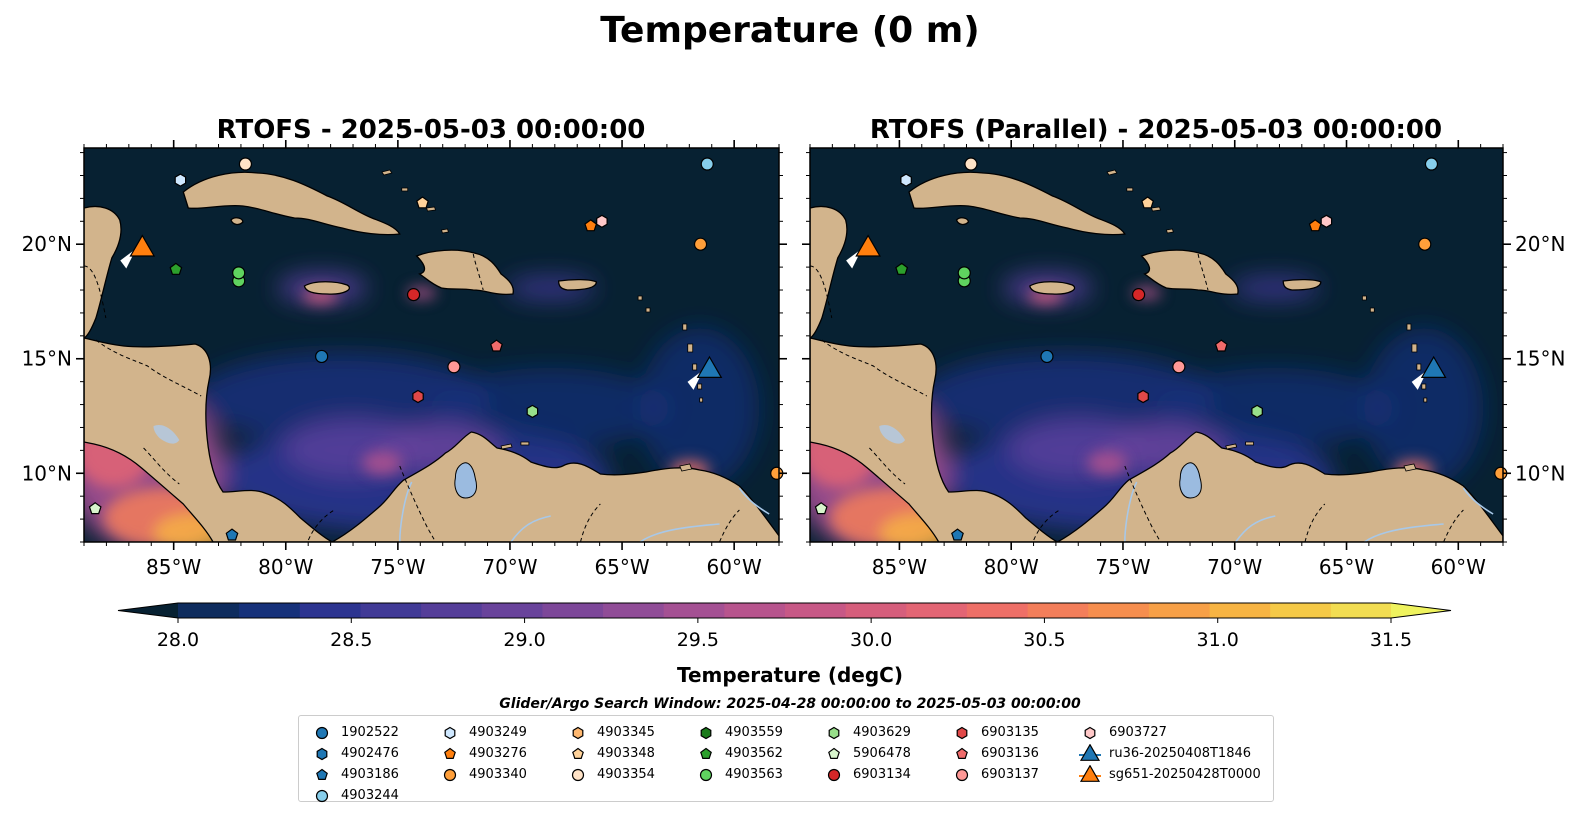  I want to click on legend-label: 6903135, so click(1010, 732).